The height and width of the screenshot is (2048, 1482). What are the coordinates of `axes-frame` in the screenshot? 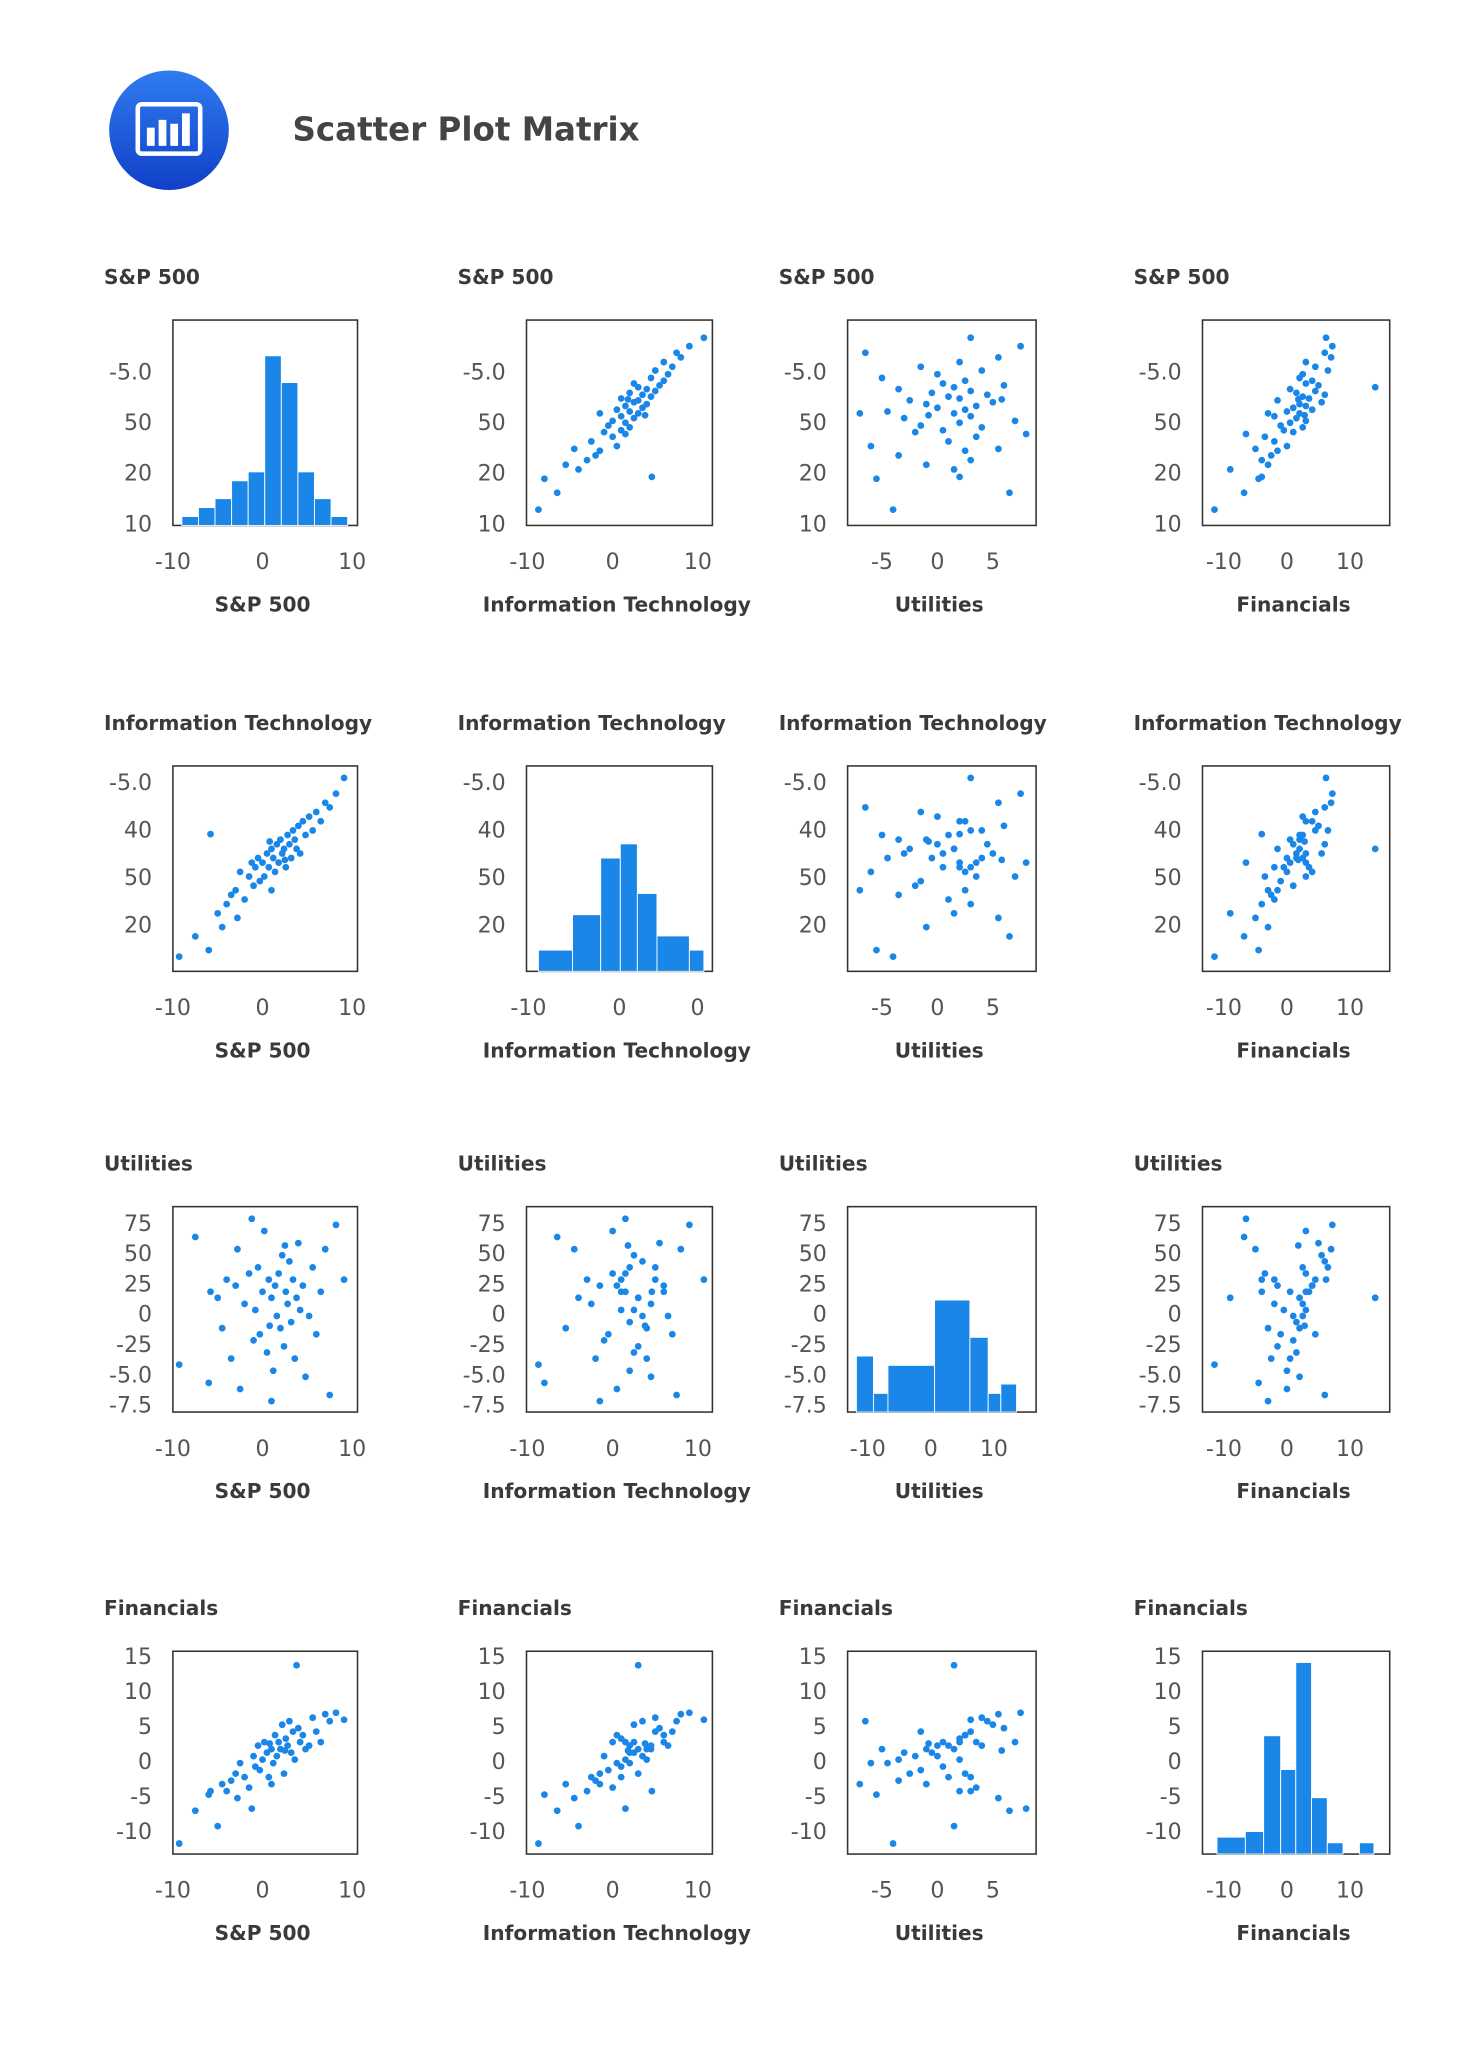 It's located at (265, 1752).